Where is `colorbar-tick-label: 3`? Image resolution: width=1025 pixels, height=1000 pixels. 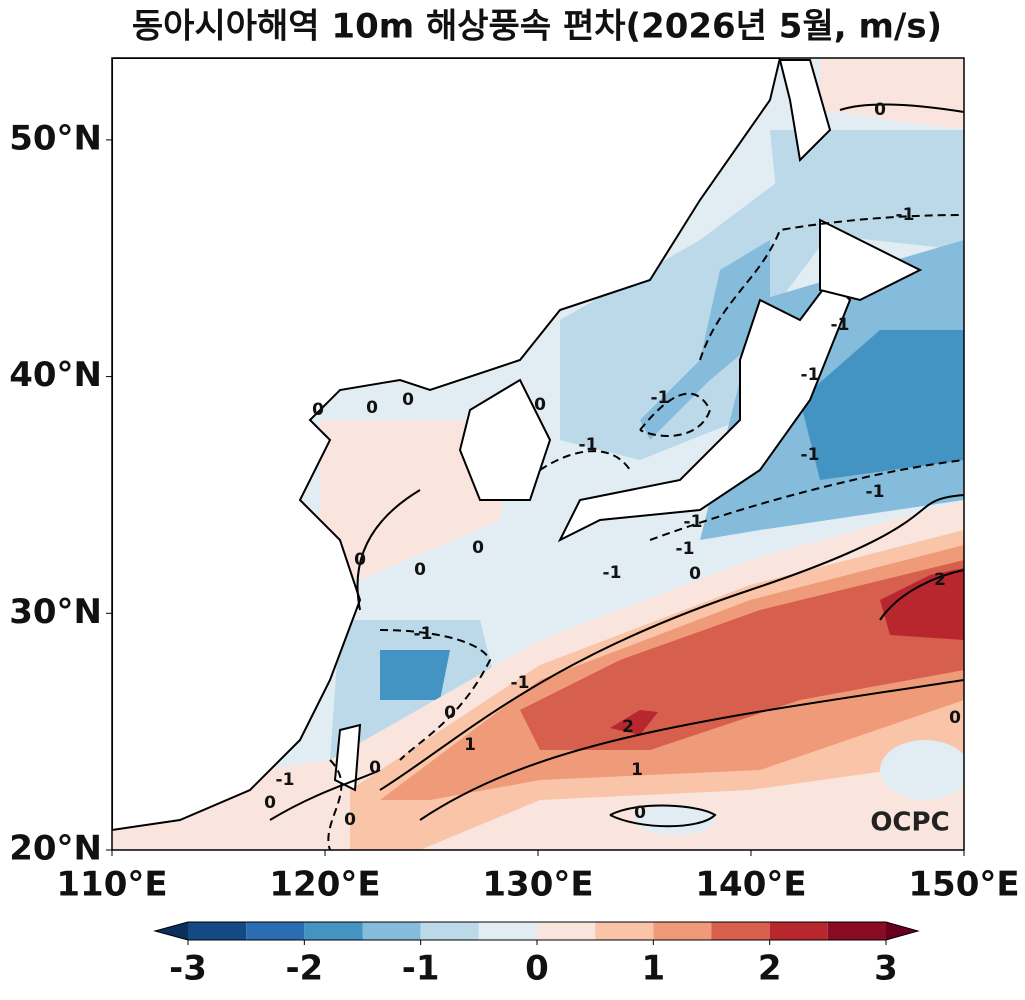 colorbar-tick-label: 3 is located at coordinates (886, 969).